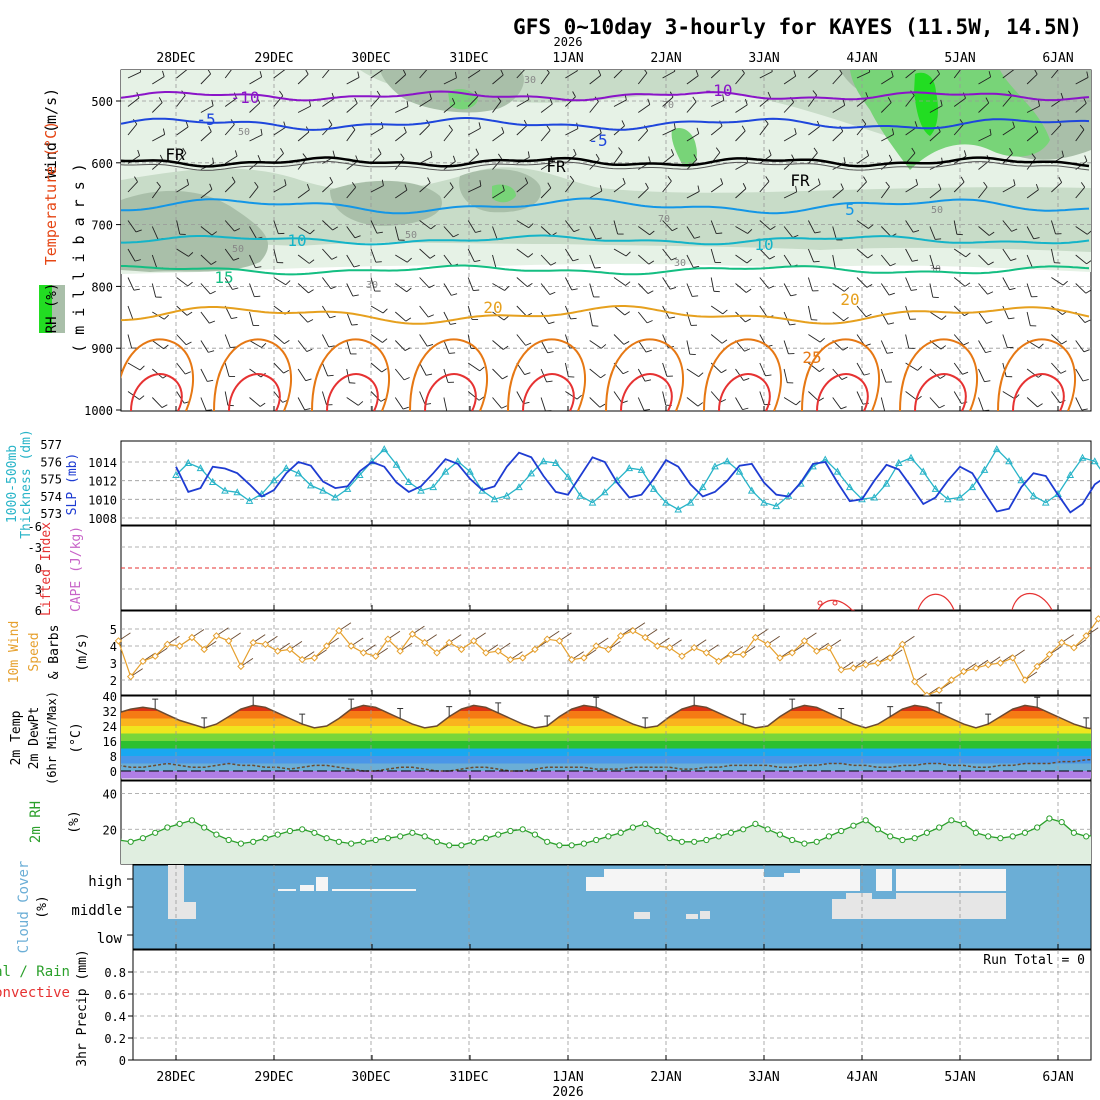 The width and height of the screenshot is (1100, 1100). What do you see at coordinates (1034, 960) in the screenshot?
I see `run-total-label: Run Total = 0` at bounding box center [1034, 960].